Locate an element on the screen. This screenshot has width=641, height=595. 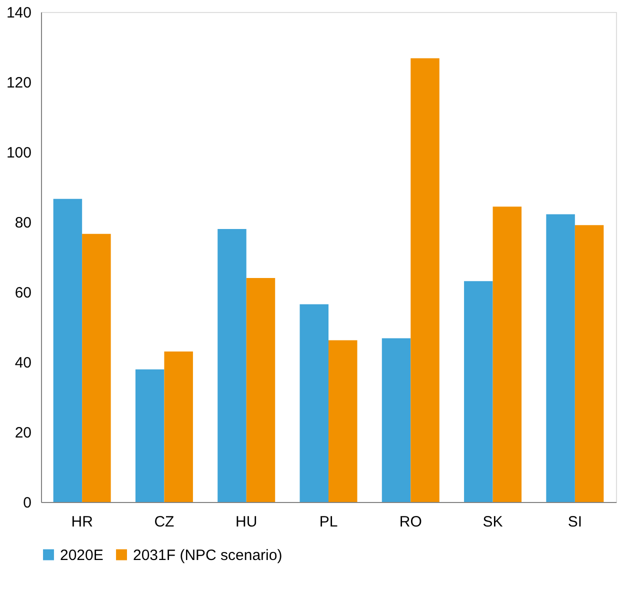
x-tick-label: SI is located at coordinates (575, 522).